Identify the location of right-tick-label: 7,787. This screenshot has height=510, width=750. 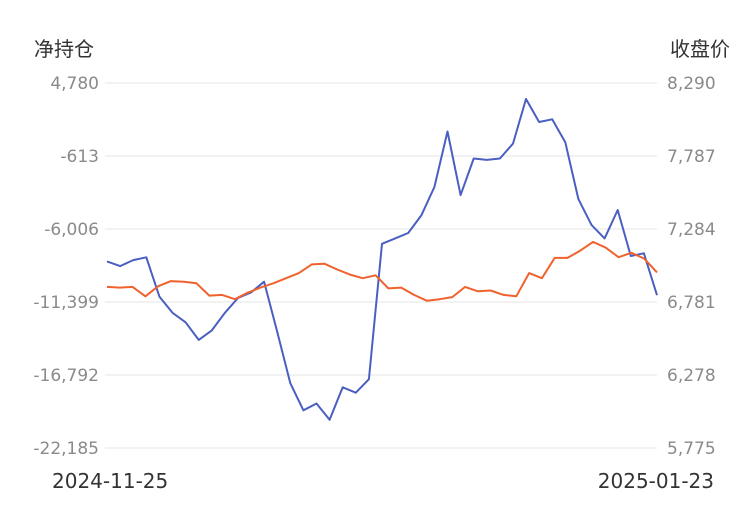
(691, 157).